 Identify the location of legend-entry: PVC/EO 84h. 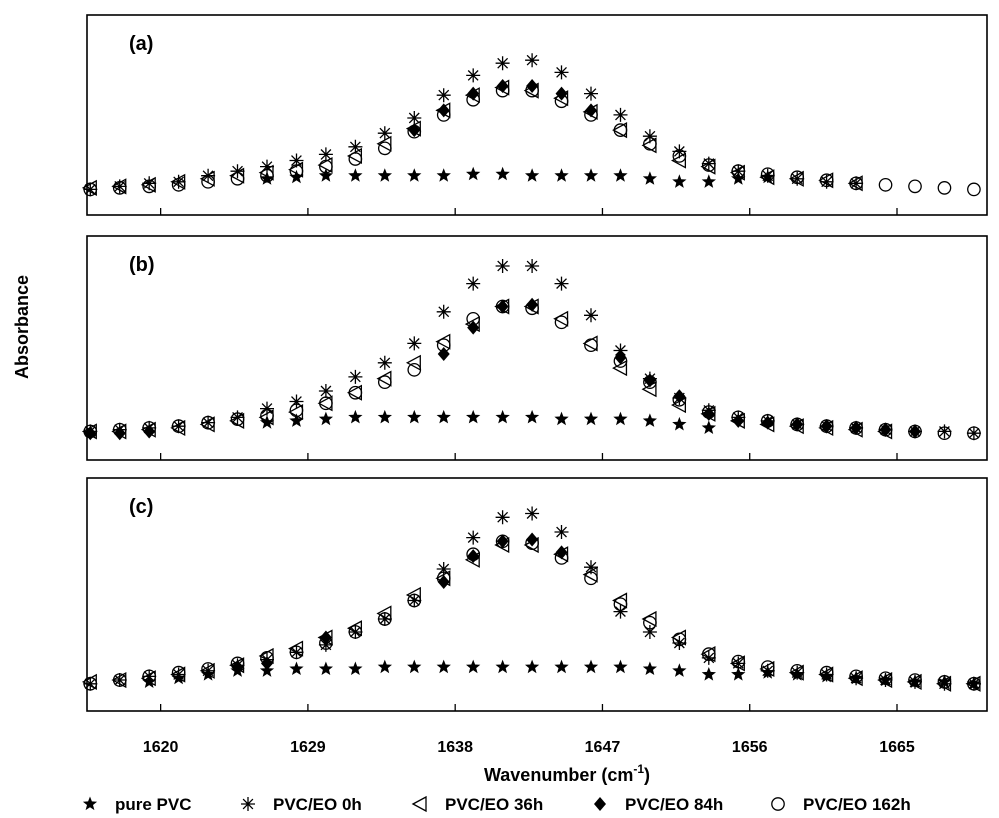
(658, 804).